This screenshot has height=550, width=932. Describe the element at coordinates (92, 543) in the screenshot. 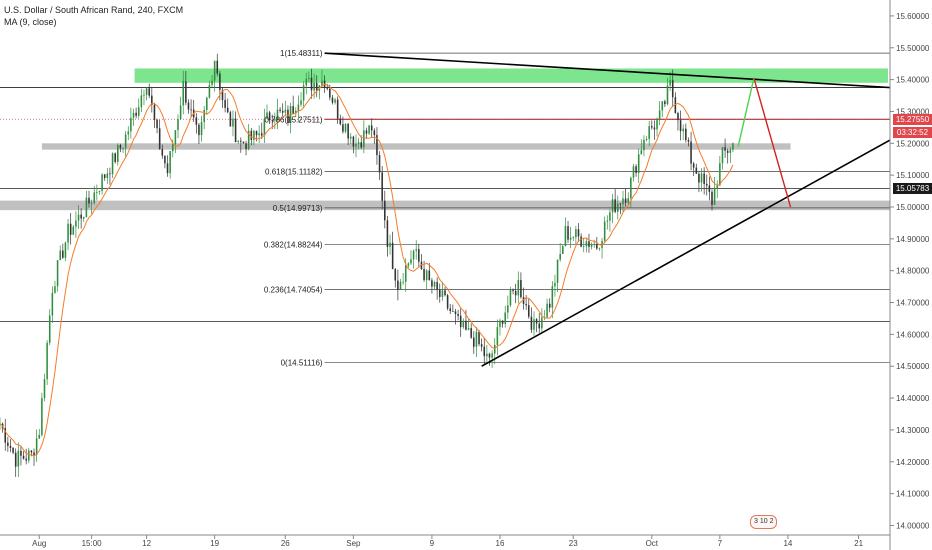

I see `x-tick-label: 15:00` at that location.